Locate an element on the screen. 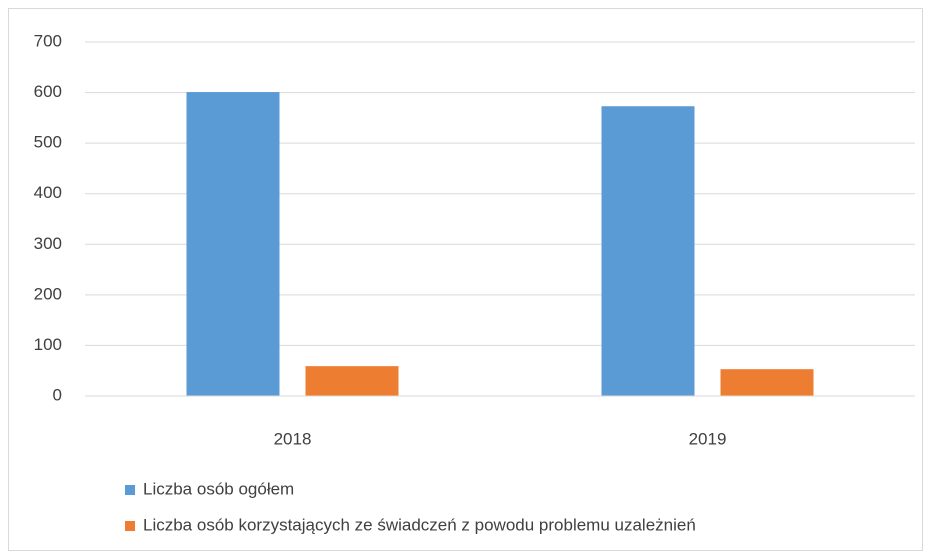  y-tick-label: 0 is located at coordinates (57, 394).